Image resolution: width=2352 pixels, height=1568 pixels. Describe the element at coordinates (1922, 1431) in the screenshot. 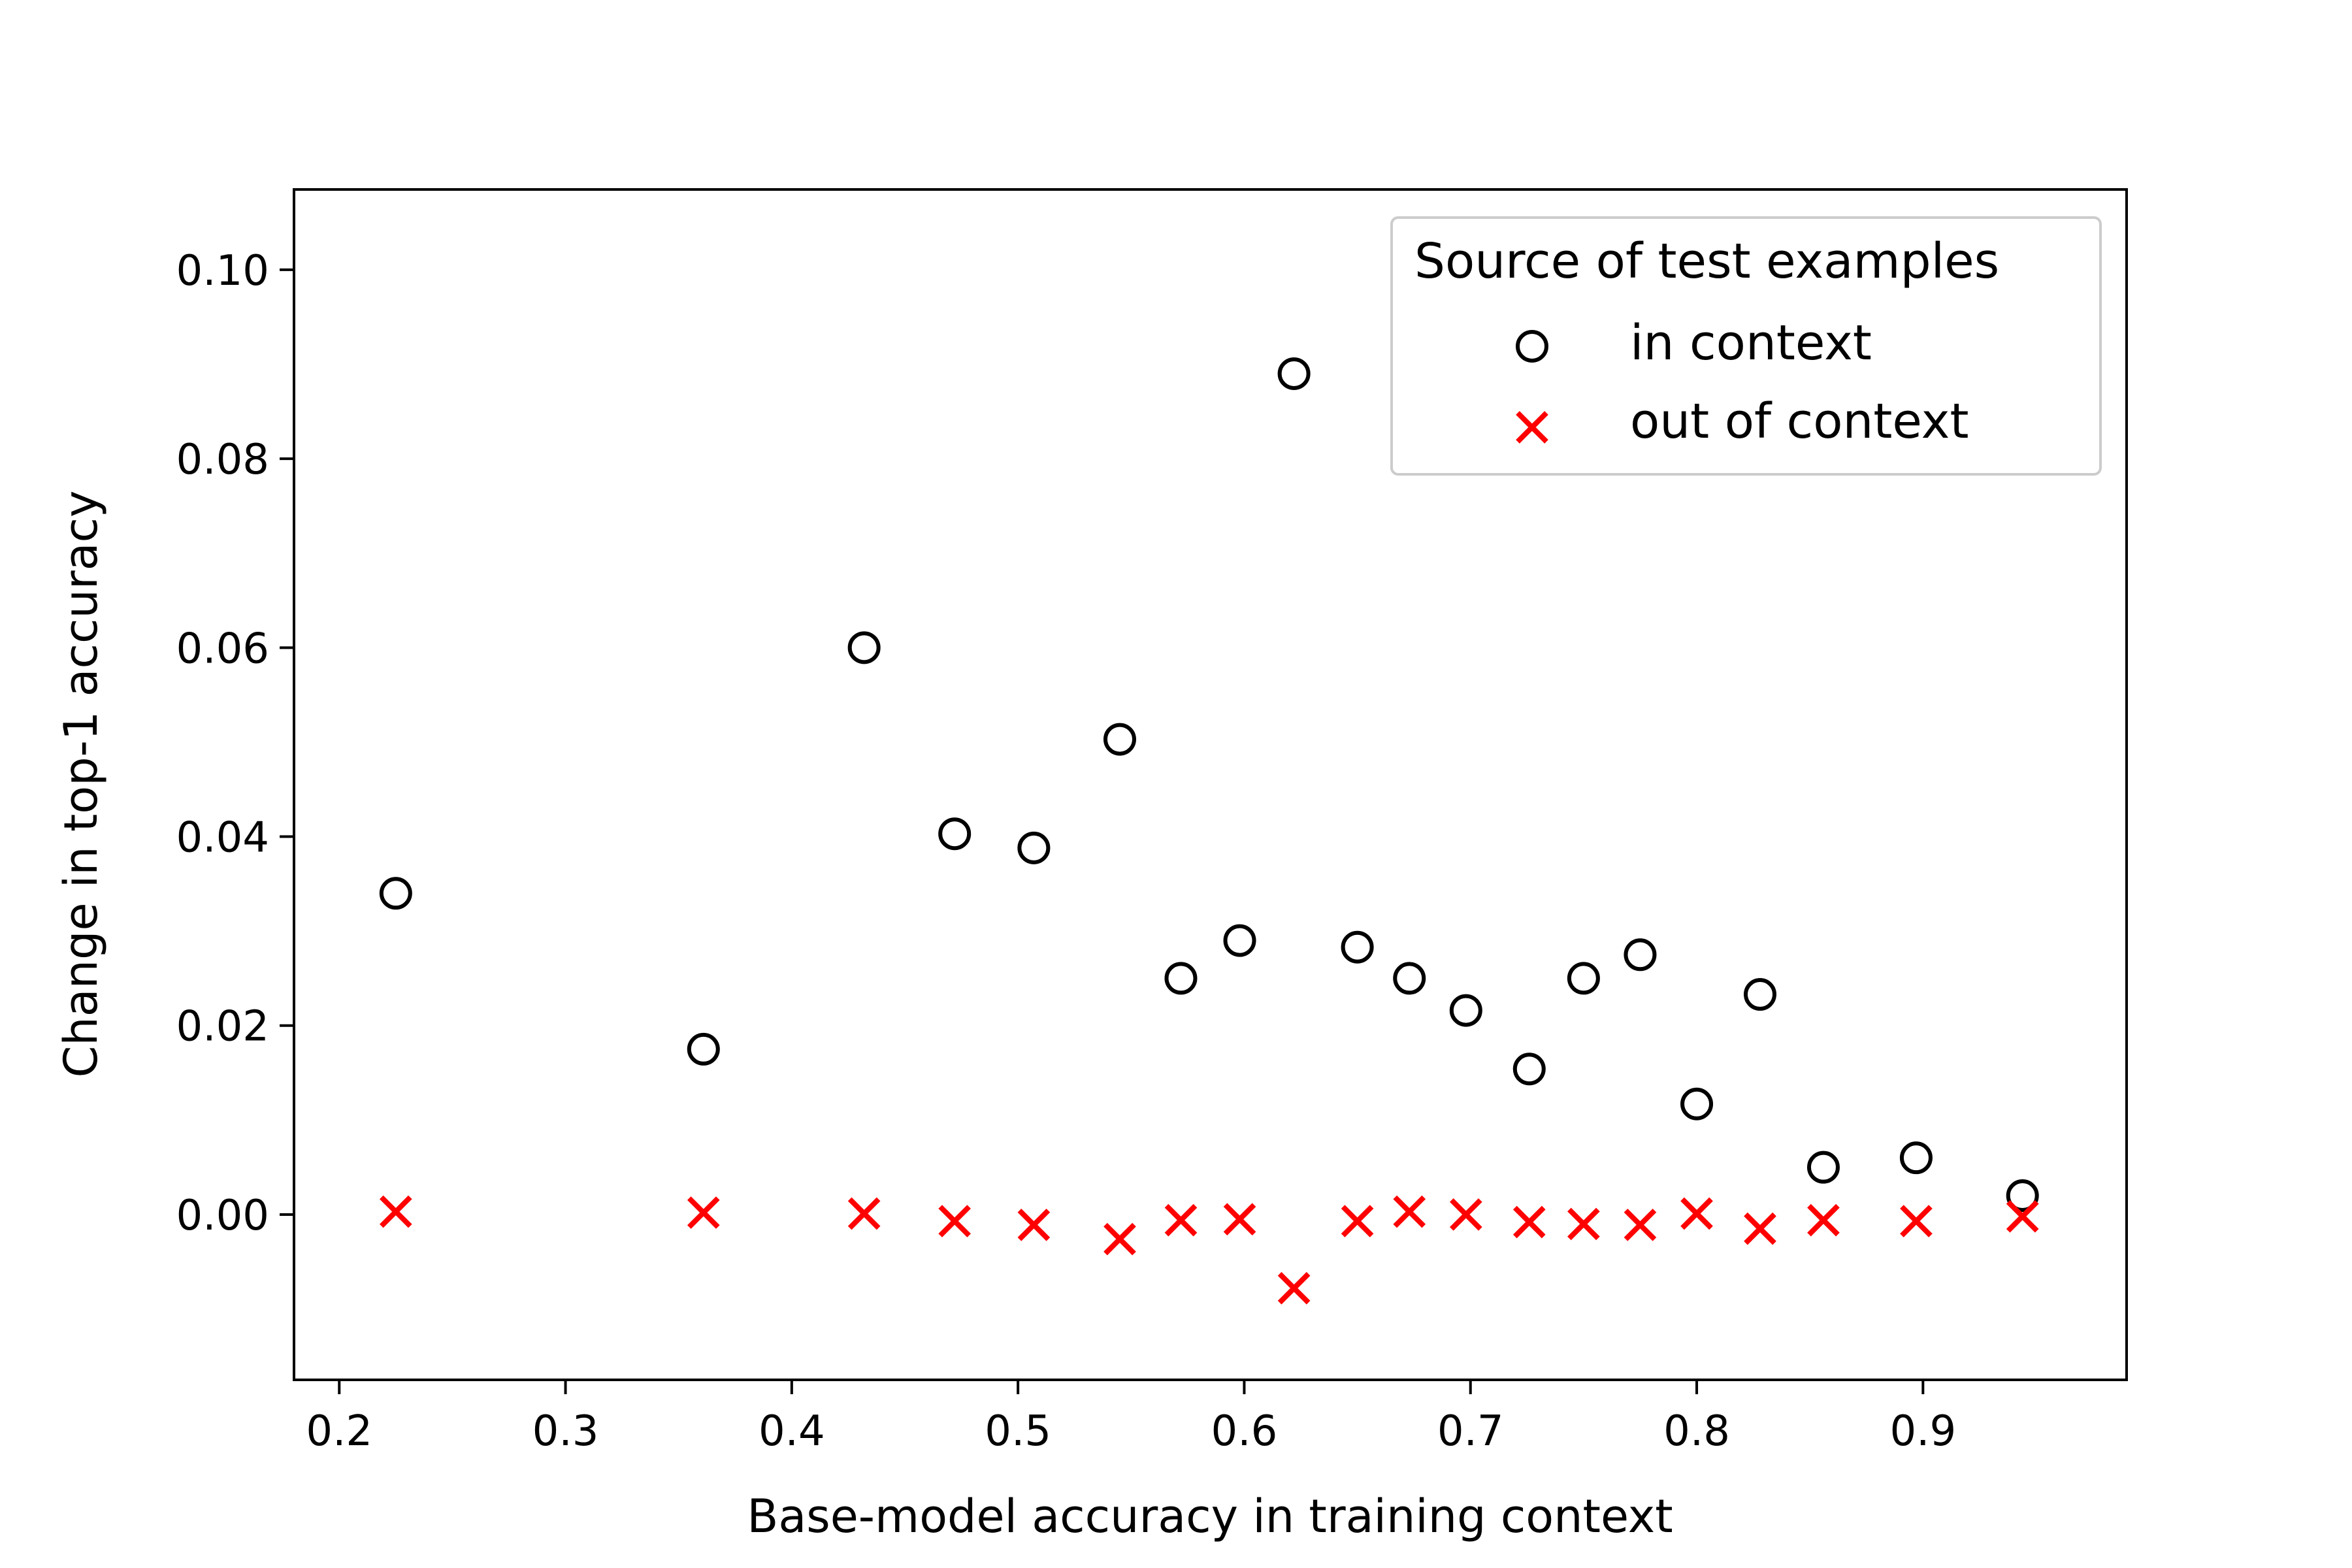

I see `x-tick-label: 0.9` at that location.